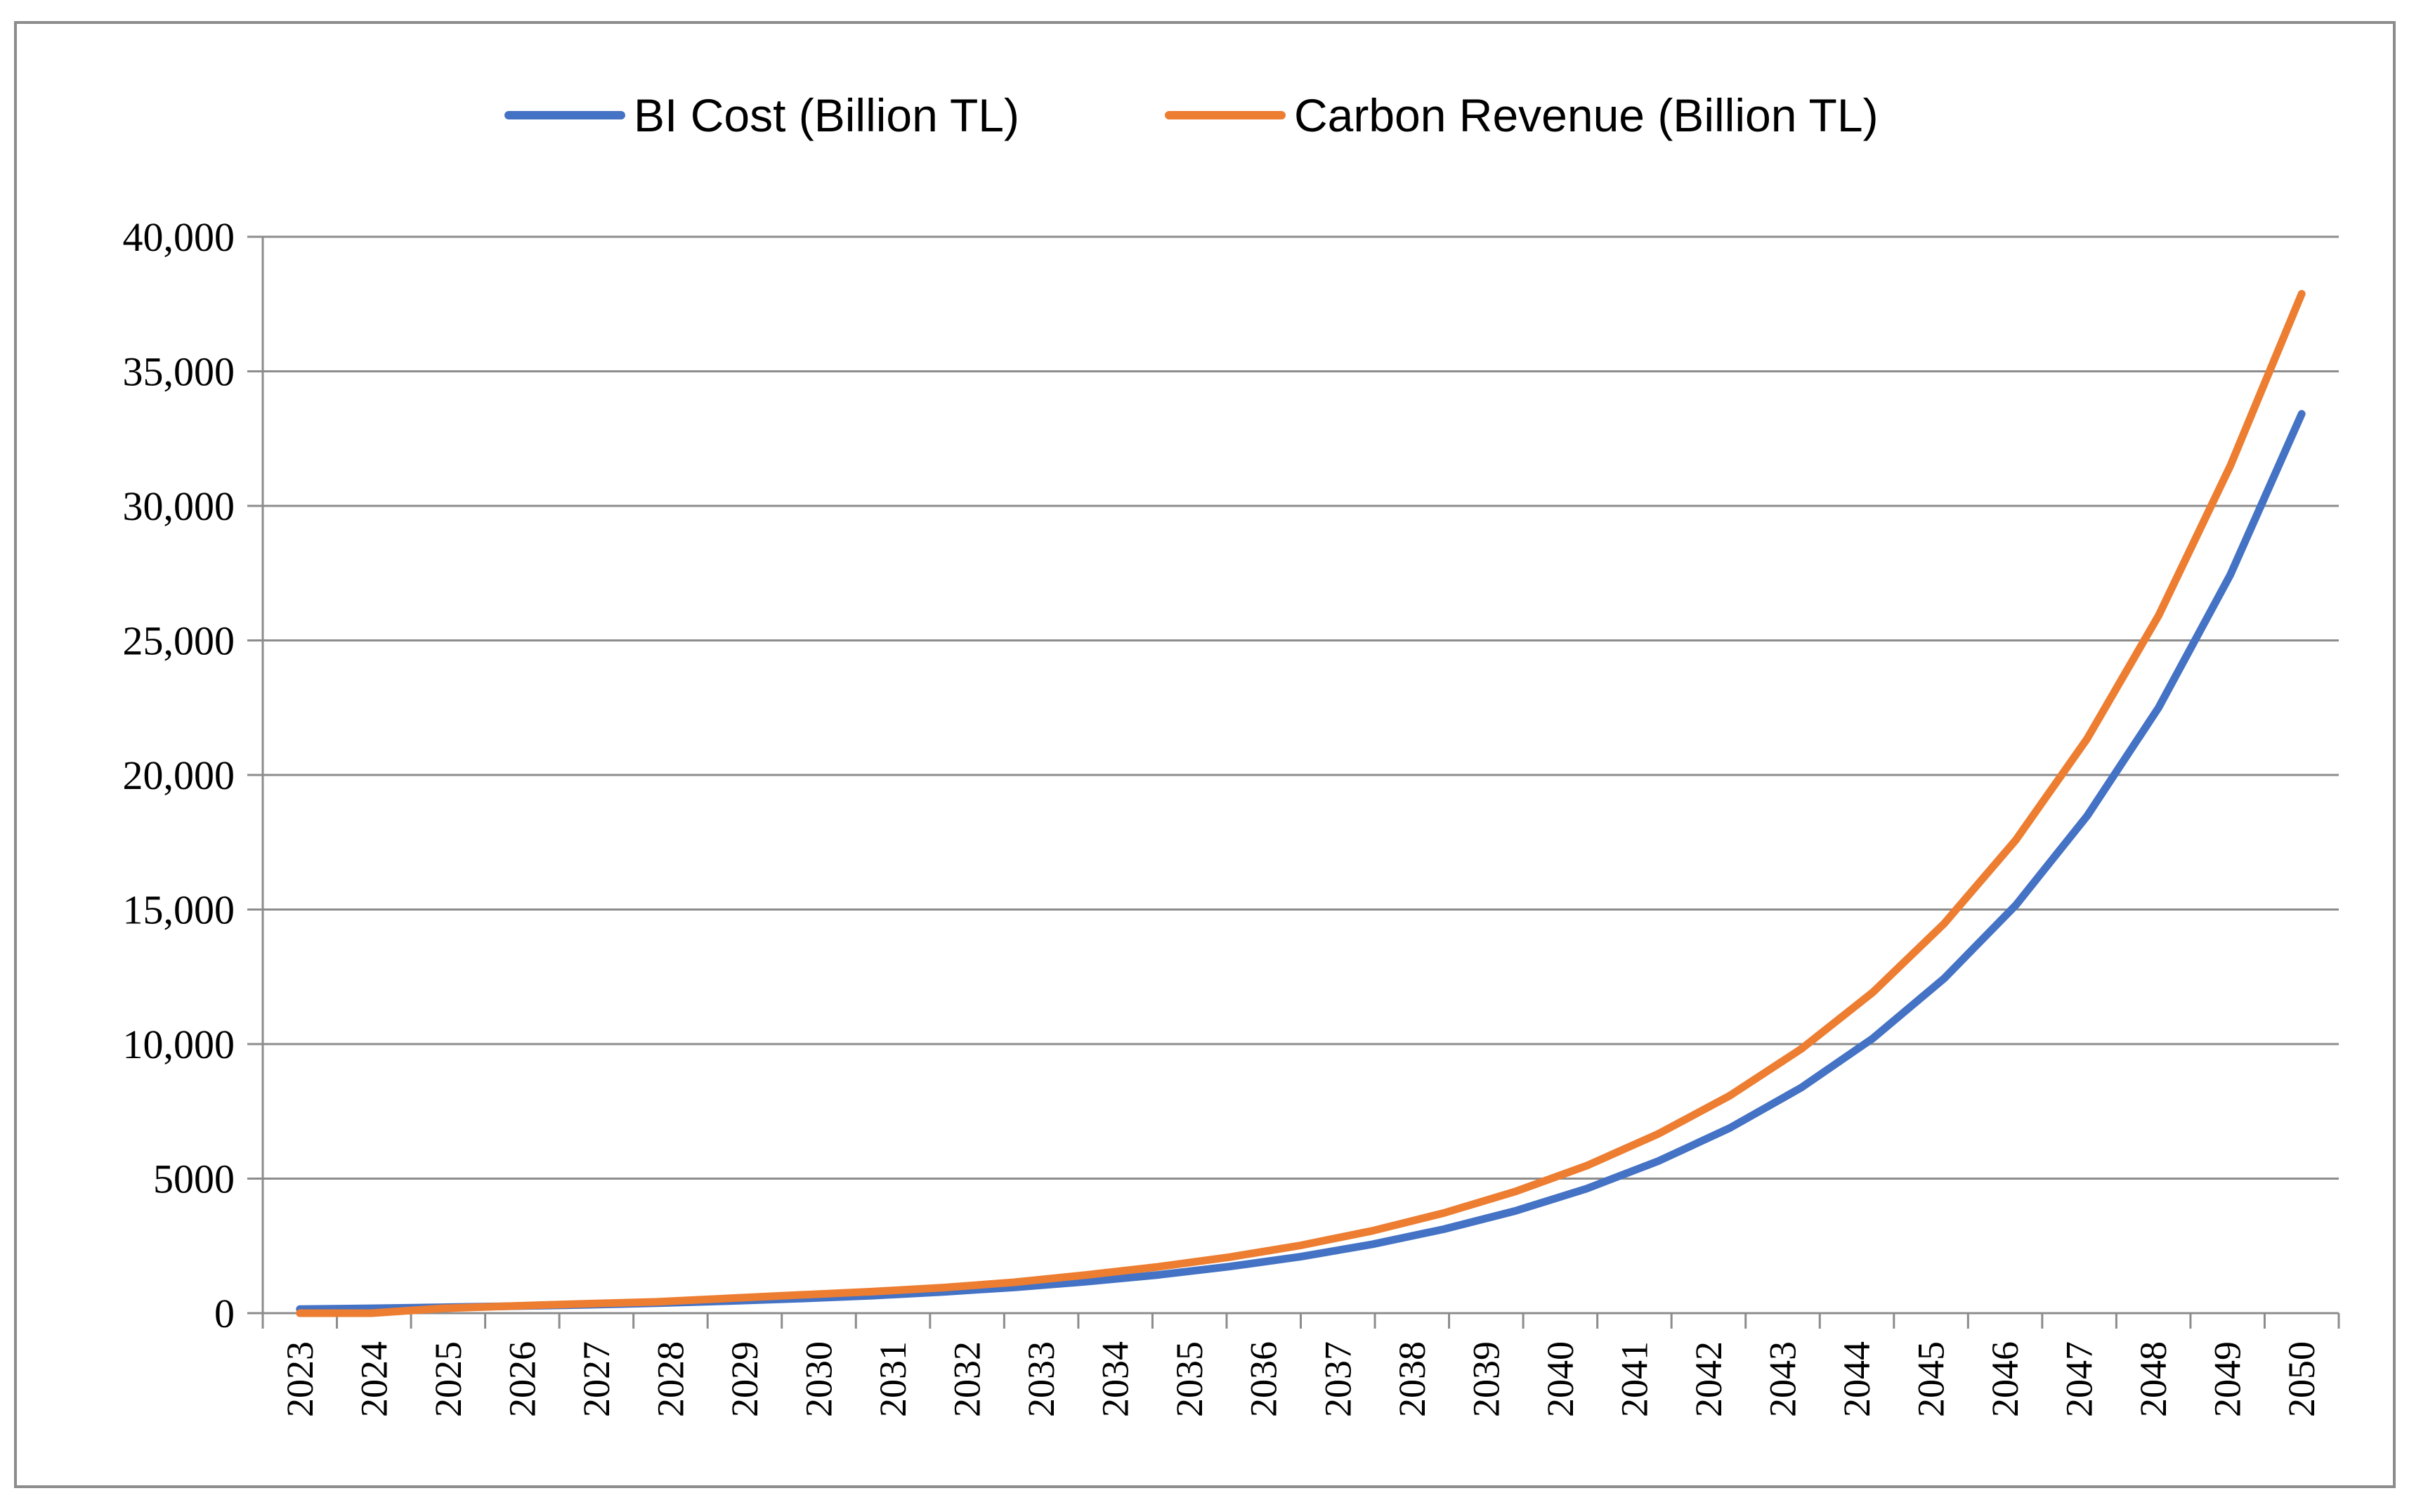 This screenshot has width=2428, height=1512. What do you see at coordinates (1634, 1379) in the screenshot?
I see `x-tick-label: 2041` at bounding box center [1634, 1379].